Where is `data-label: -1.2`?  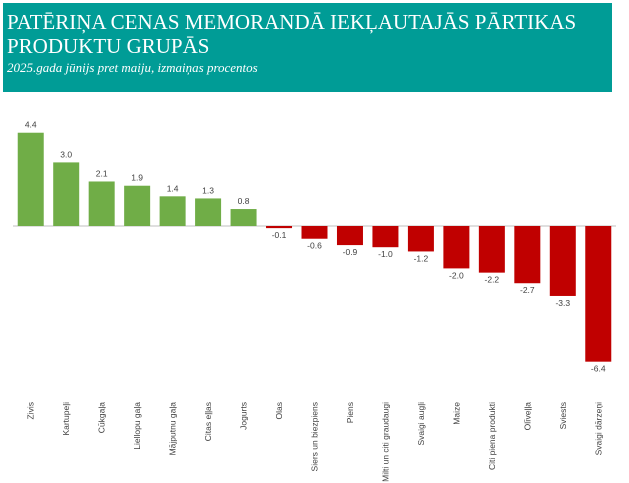 data-label: -1.2 is located at coordinates (421, 258).